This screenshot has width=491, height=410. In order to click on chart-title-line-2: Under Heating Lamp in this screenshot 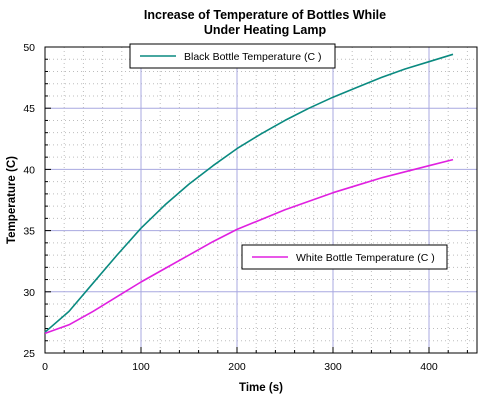, I will do `click(265, 30)`.